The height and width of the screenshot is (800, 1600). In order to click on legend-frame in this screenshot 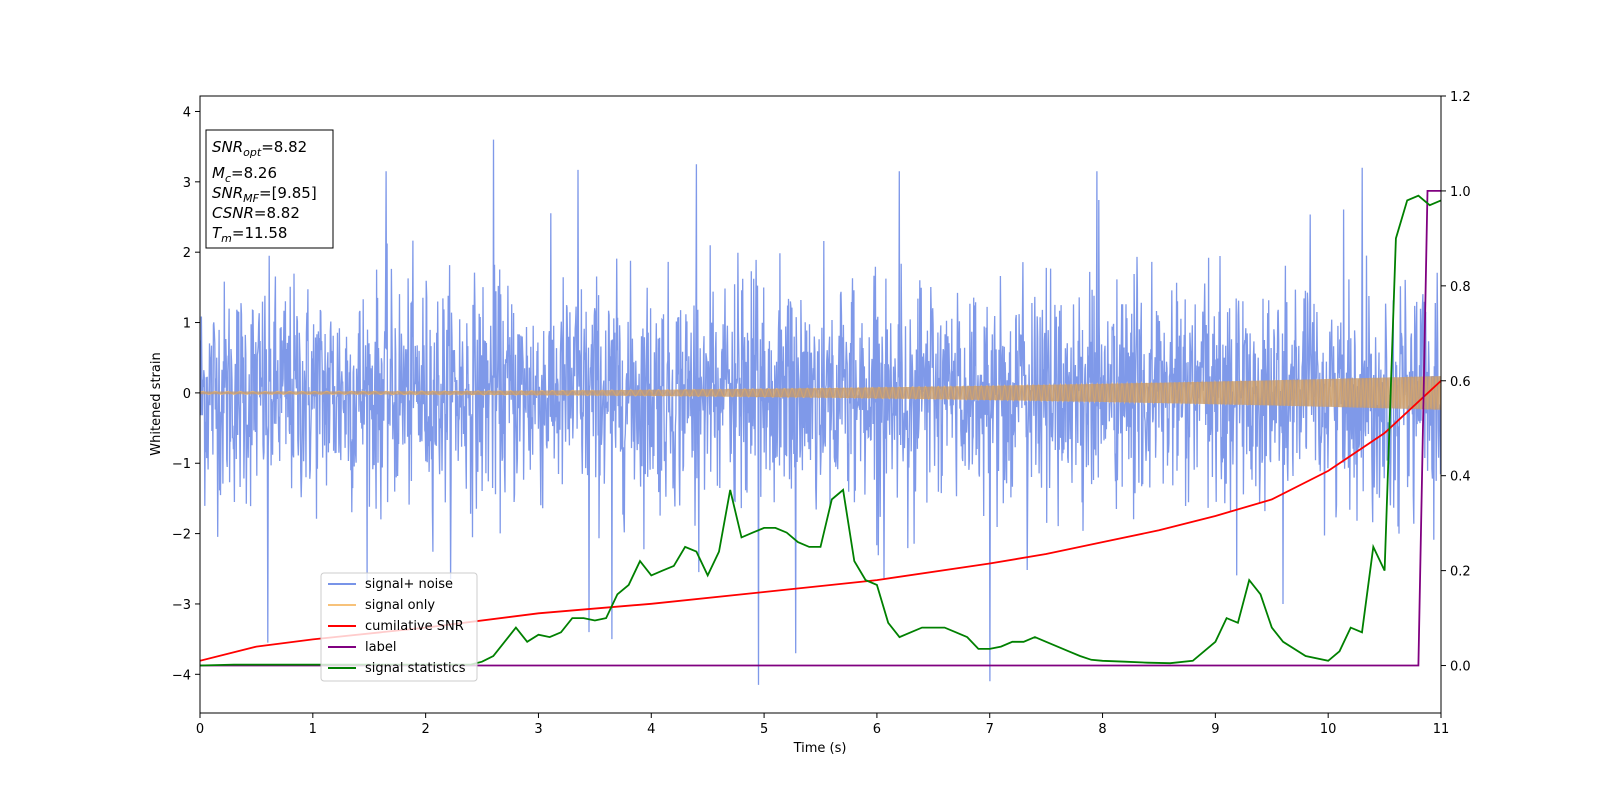, I will do `click(399, 627)`.